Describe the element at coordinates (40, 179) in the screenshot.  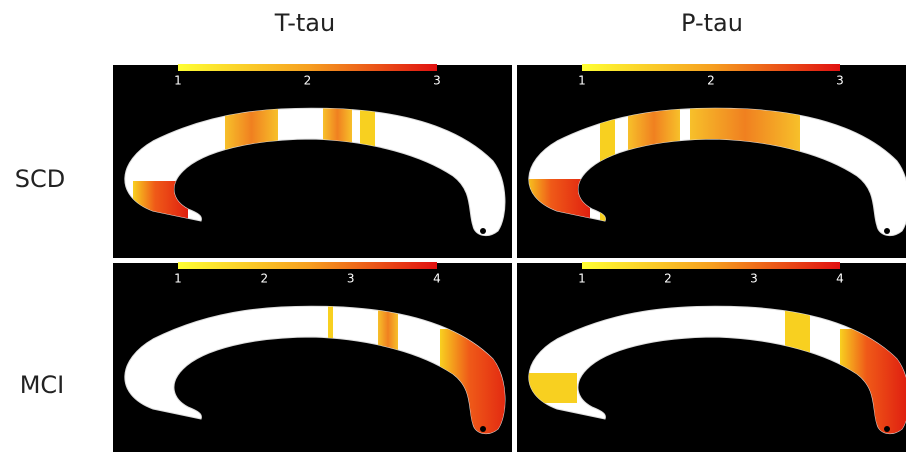
I see `row-label: SCD` at that location.